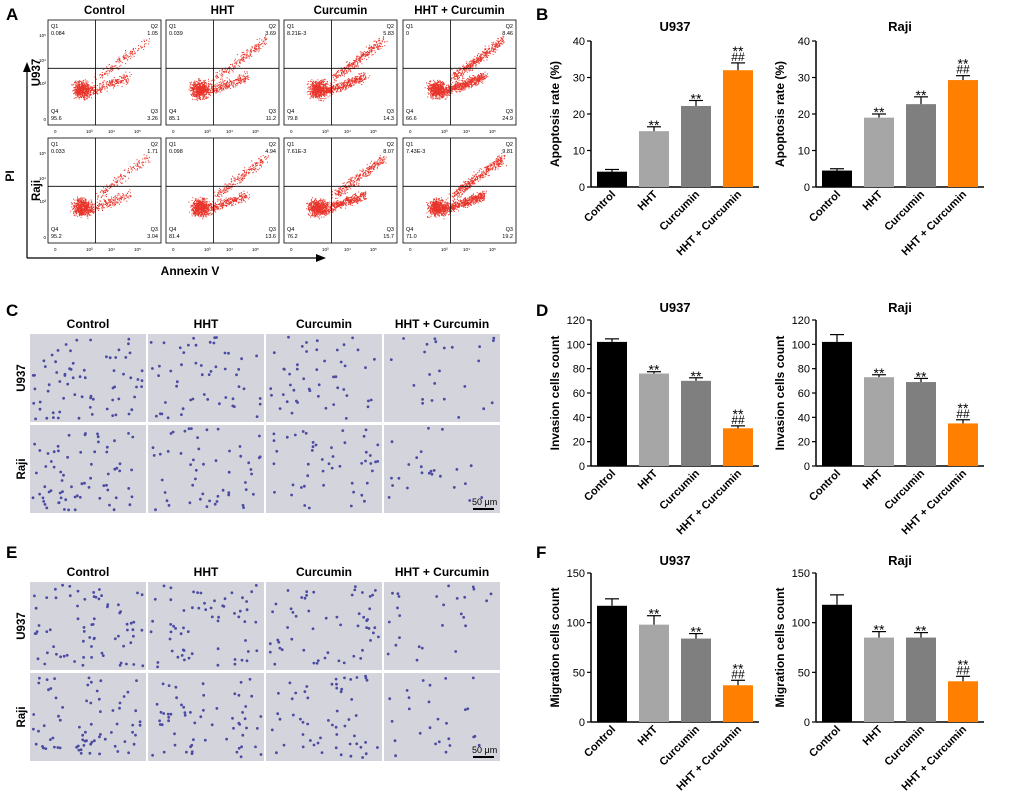 This screenshot has width=1020, height=804. Describe the element at coordinates (152, 34) in the screenshot. I see `quadrant-value-q2: 1.05` at that location.